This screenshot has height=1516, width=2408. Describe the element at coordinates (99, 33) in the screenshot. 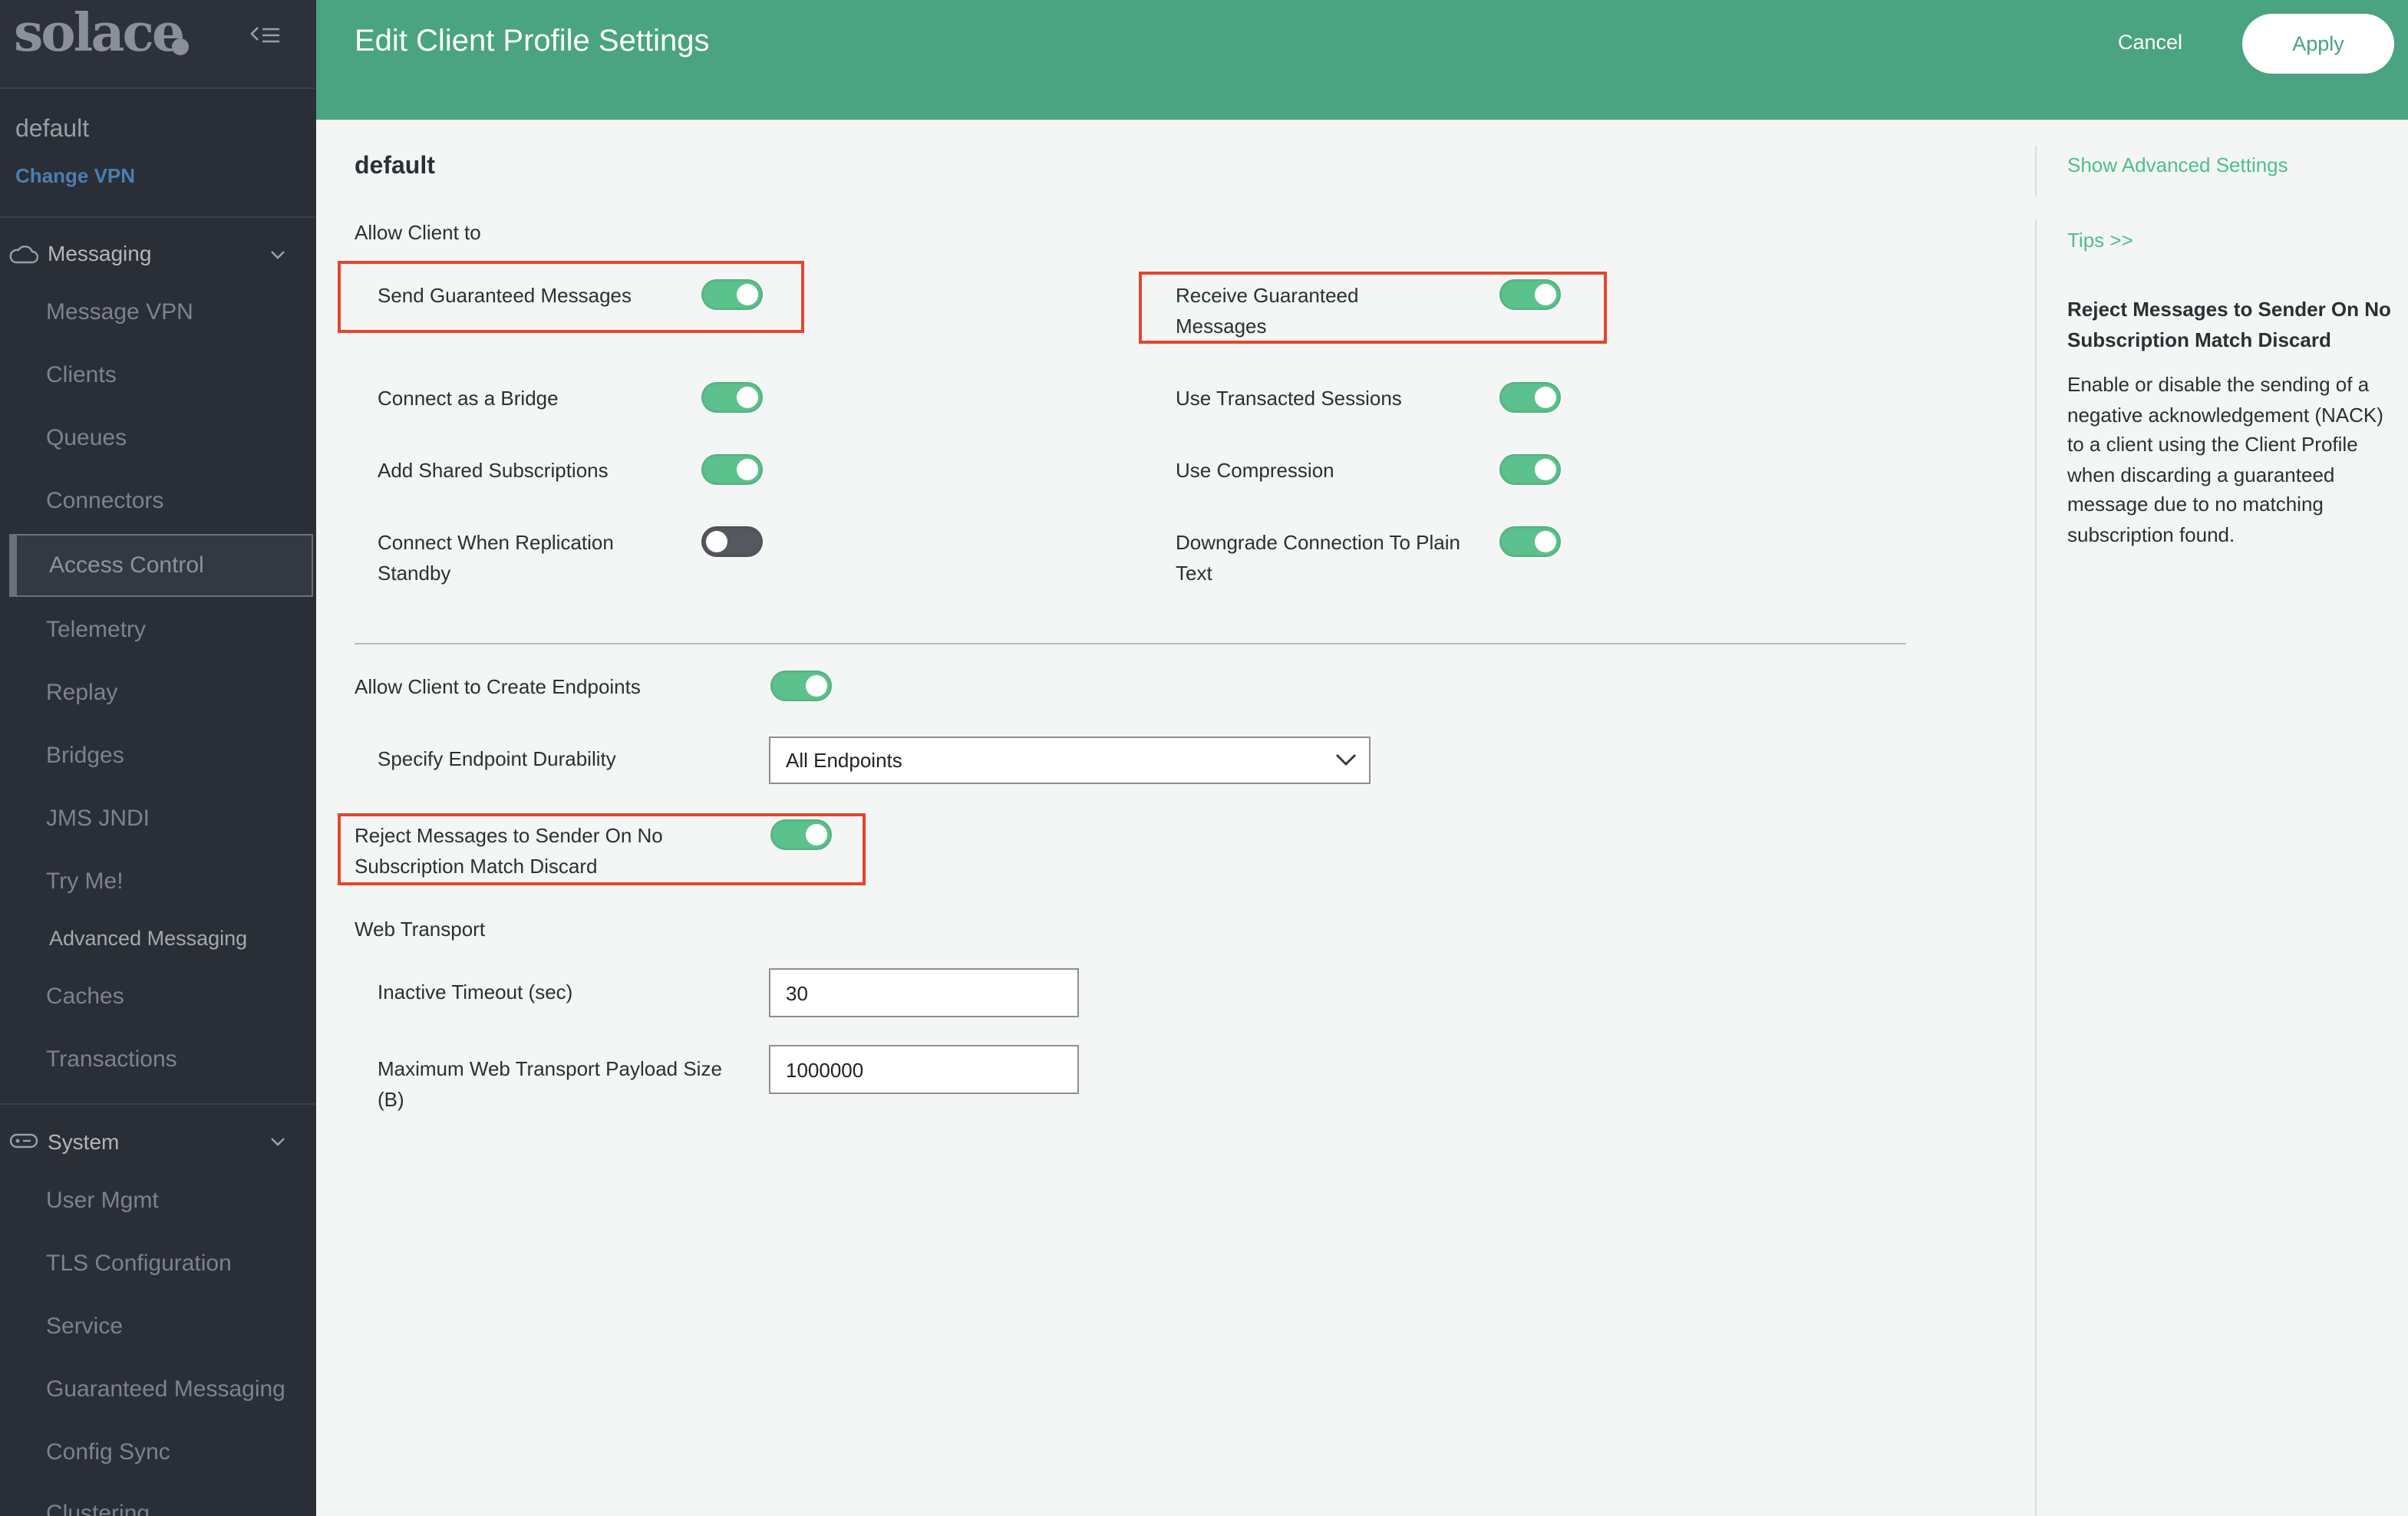

I see `solace-logo: solace` at that location.